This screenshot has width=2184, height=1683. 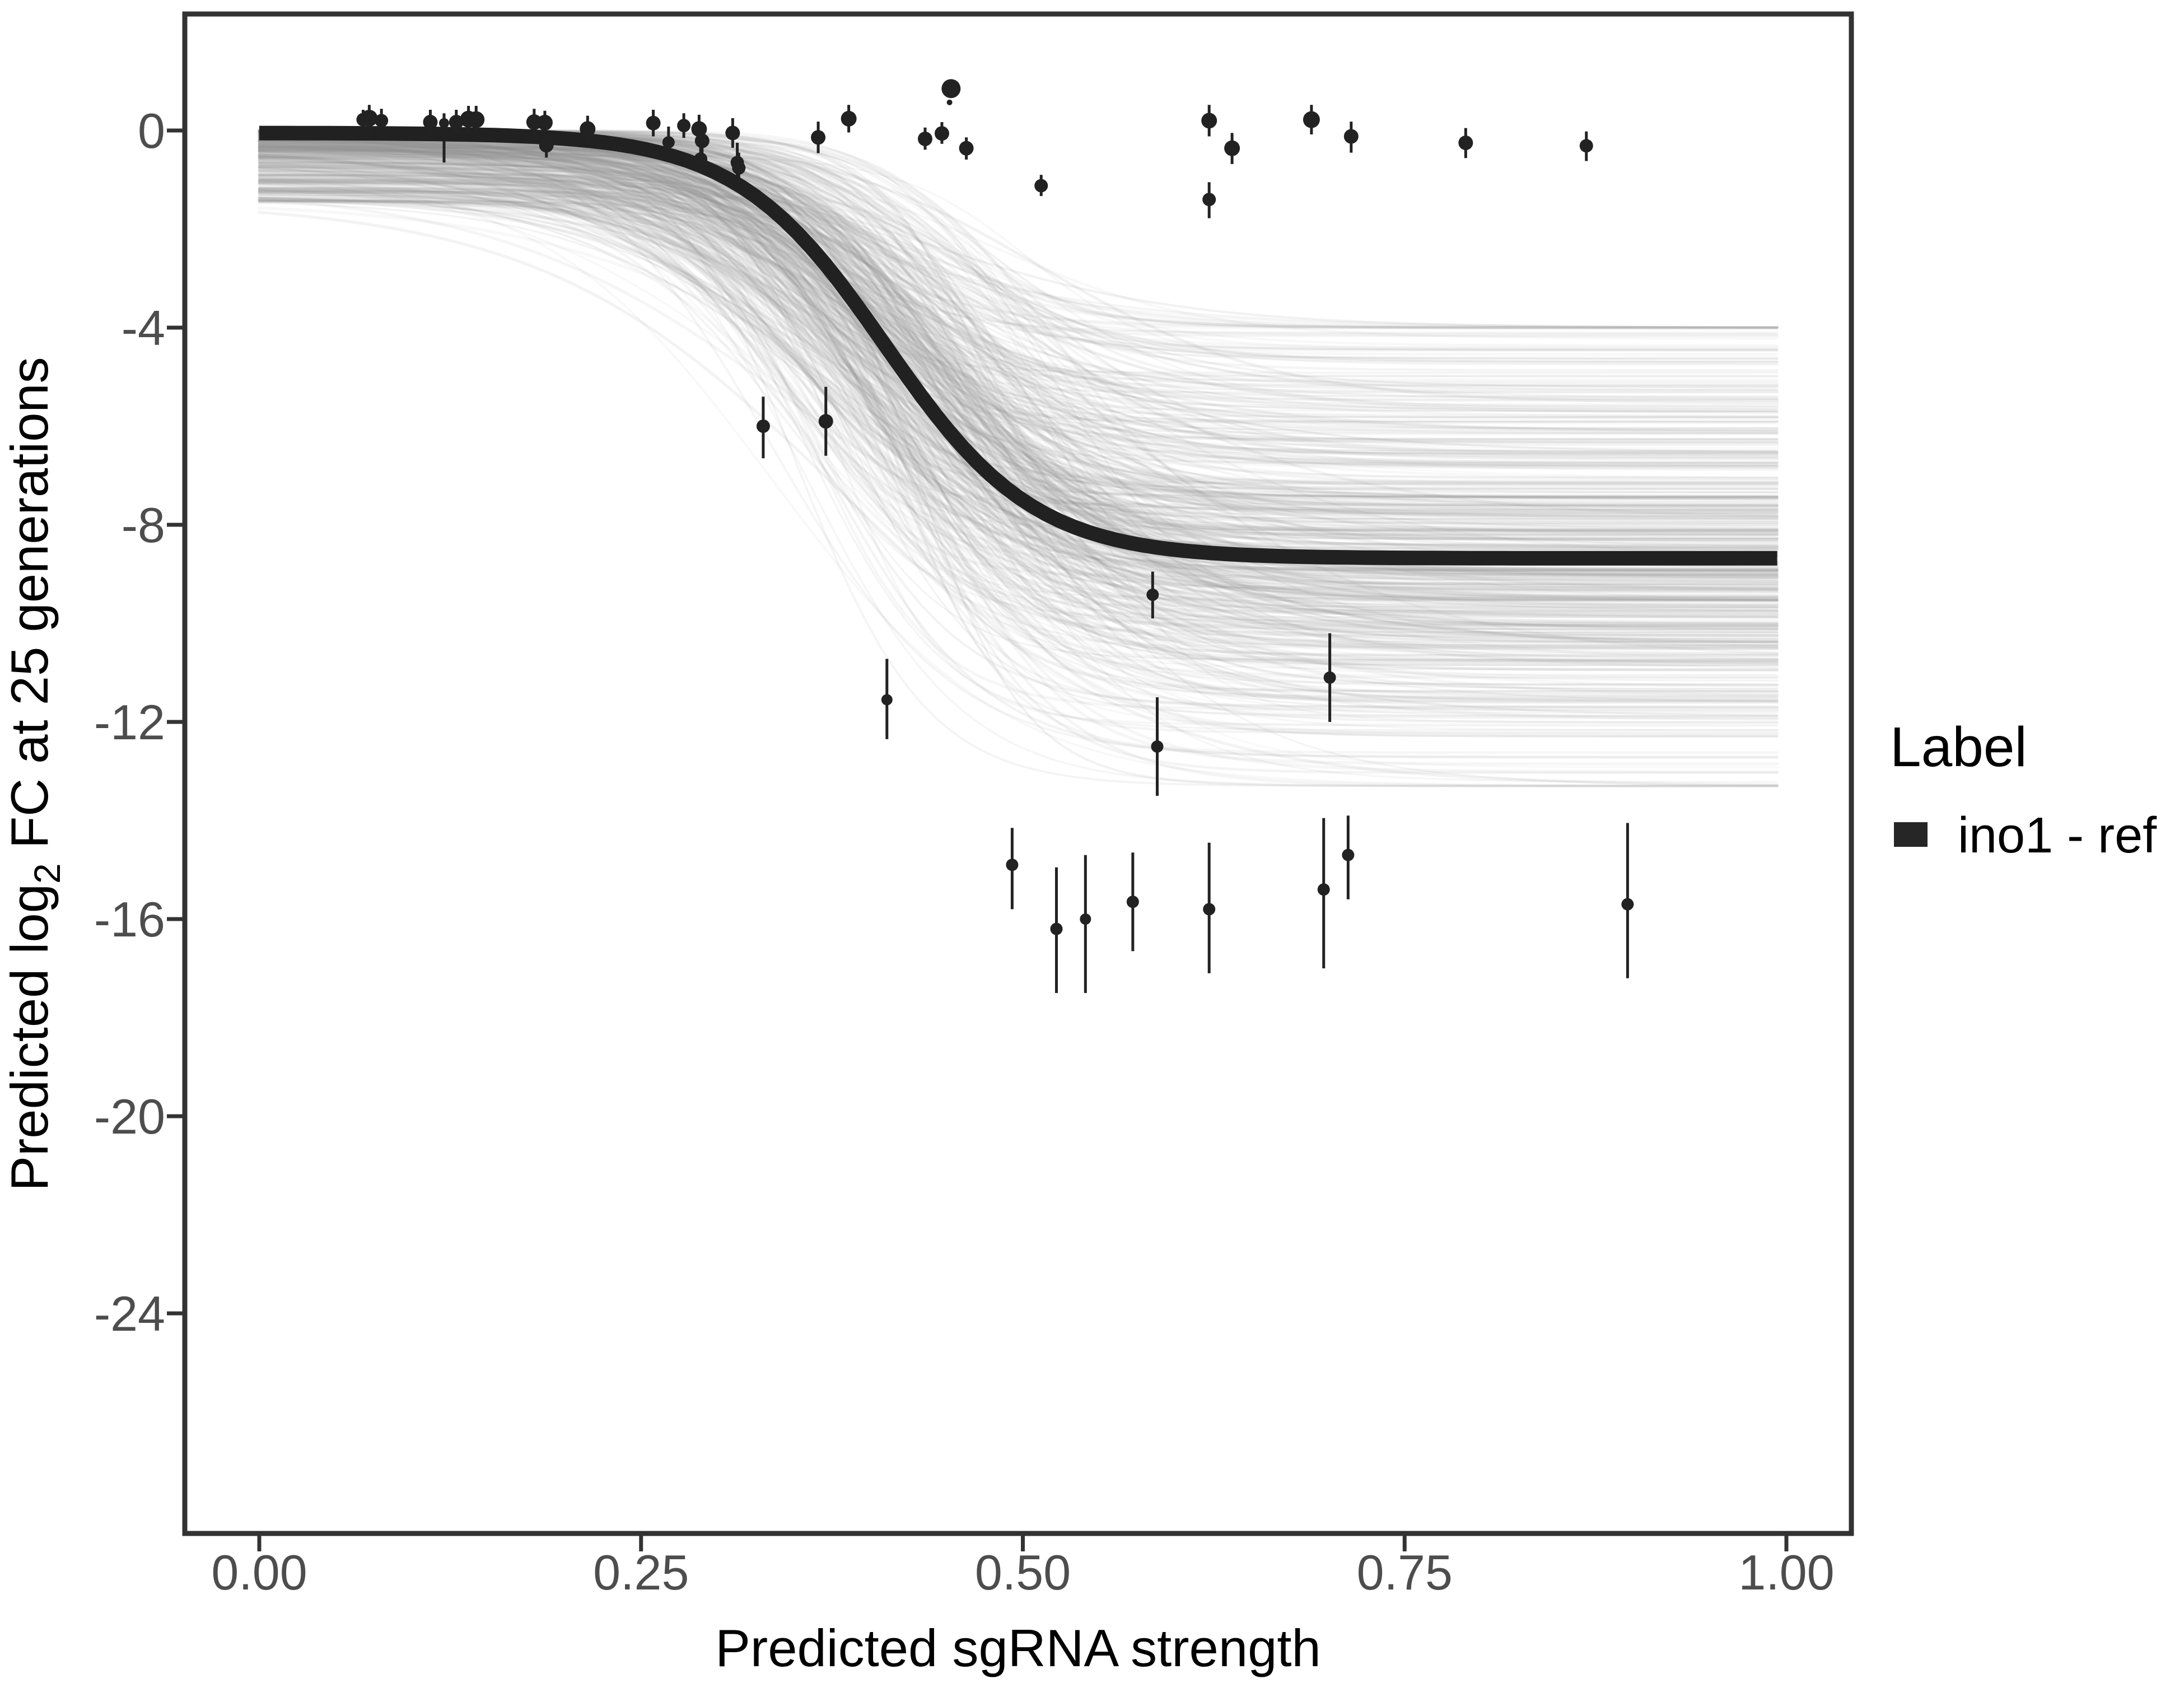 I want to click on legend-item-label: ino1 - ref, so click(x=2058, y=836).